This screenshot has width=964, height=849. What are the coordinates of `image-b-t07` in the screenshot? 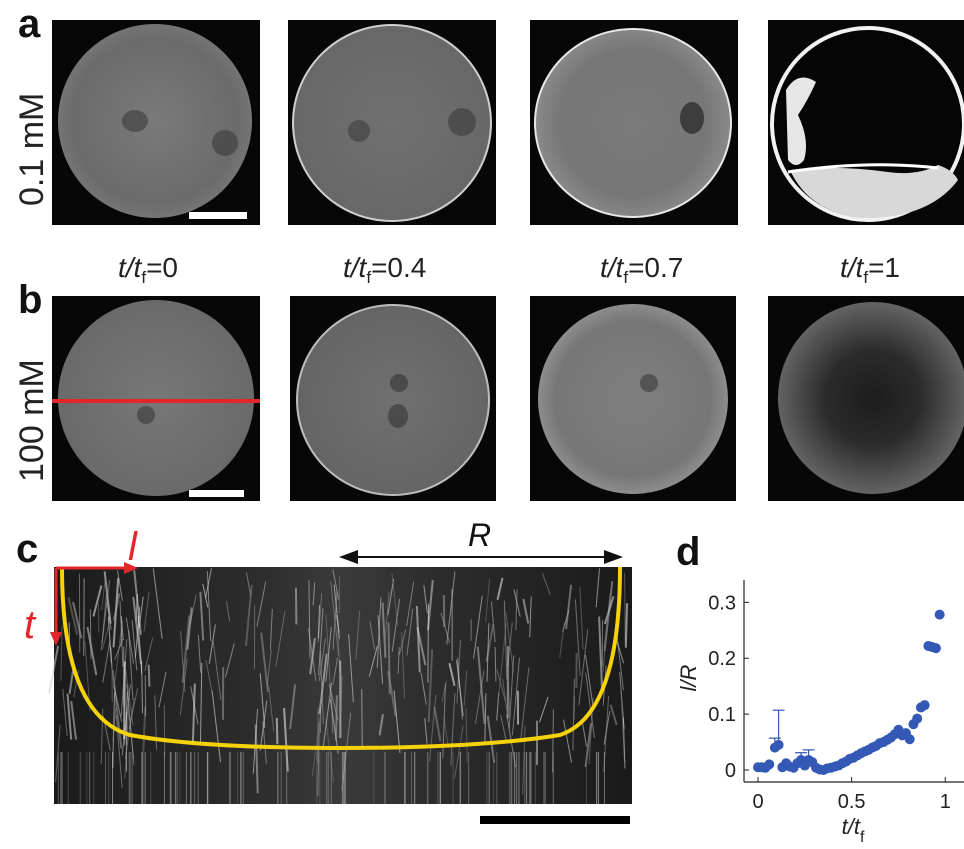 It's located at (633, 398).